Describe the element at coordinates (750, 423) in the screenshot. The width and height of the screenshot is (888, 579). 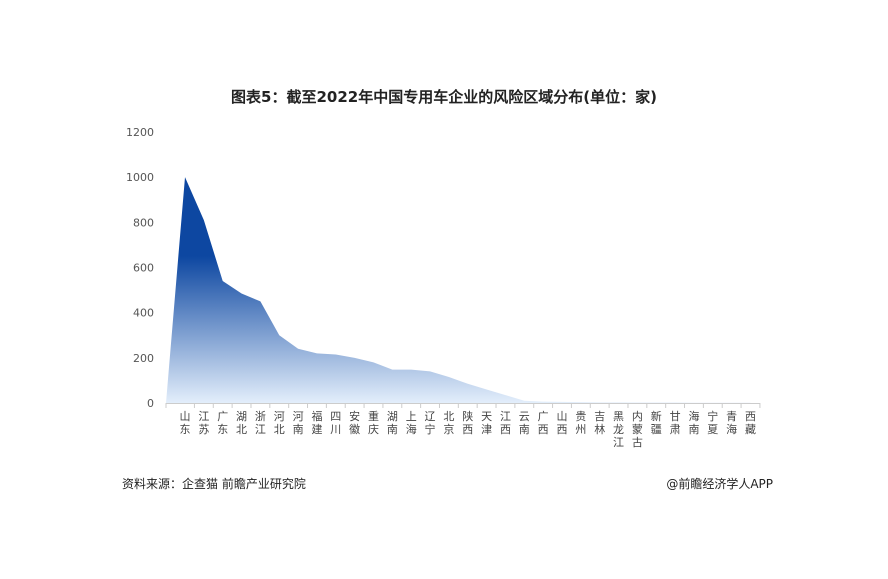
I see `x-tick-label: 西藏` at that location.